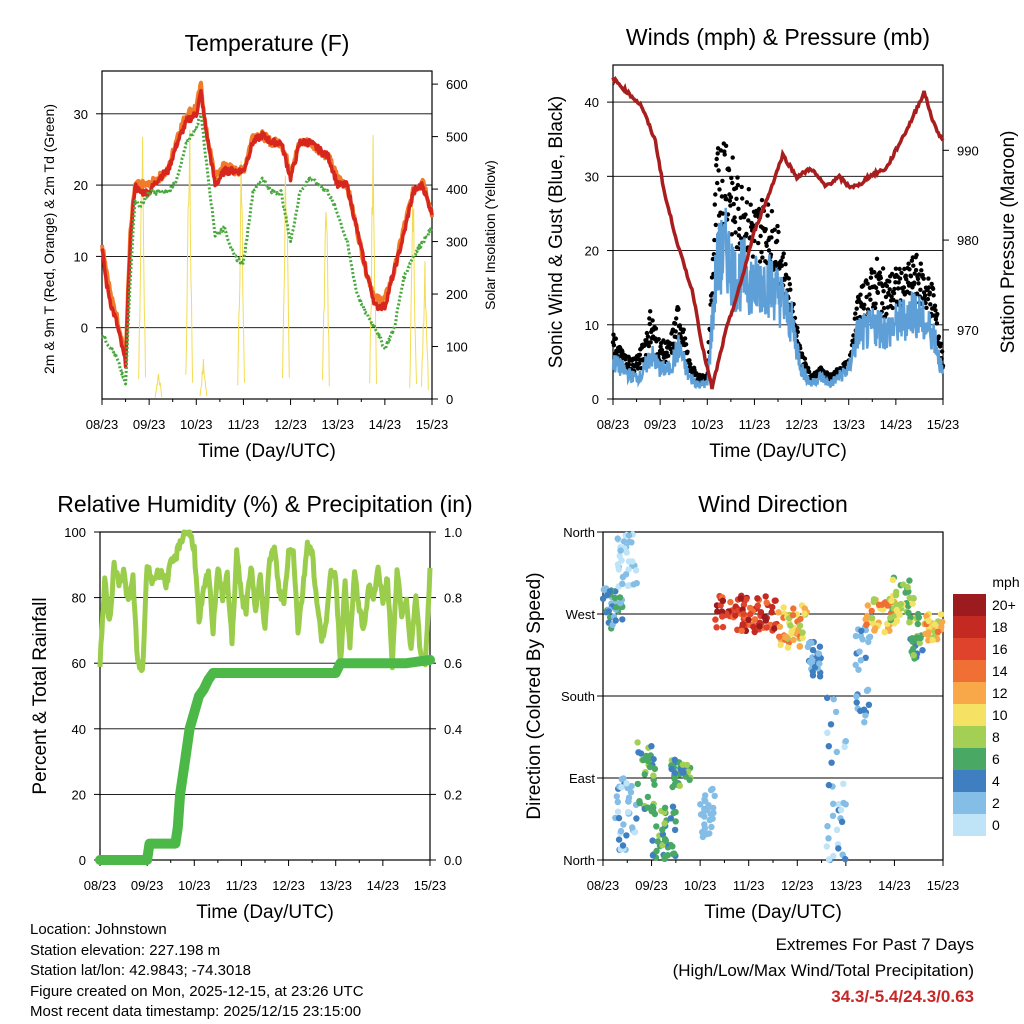 This screenshot has height=1024, width=1024. I want to click on precip-y-tick-label: 0.2, so click(453, 794).